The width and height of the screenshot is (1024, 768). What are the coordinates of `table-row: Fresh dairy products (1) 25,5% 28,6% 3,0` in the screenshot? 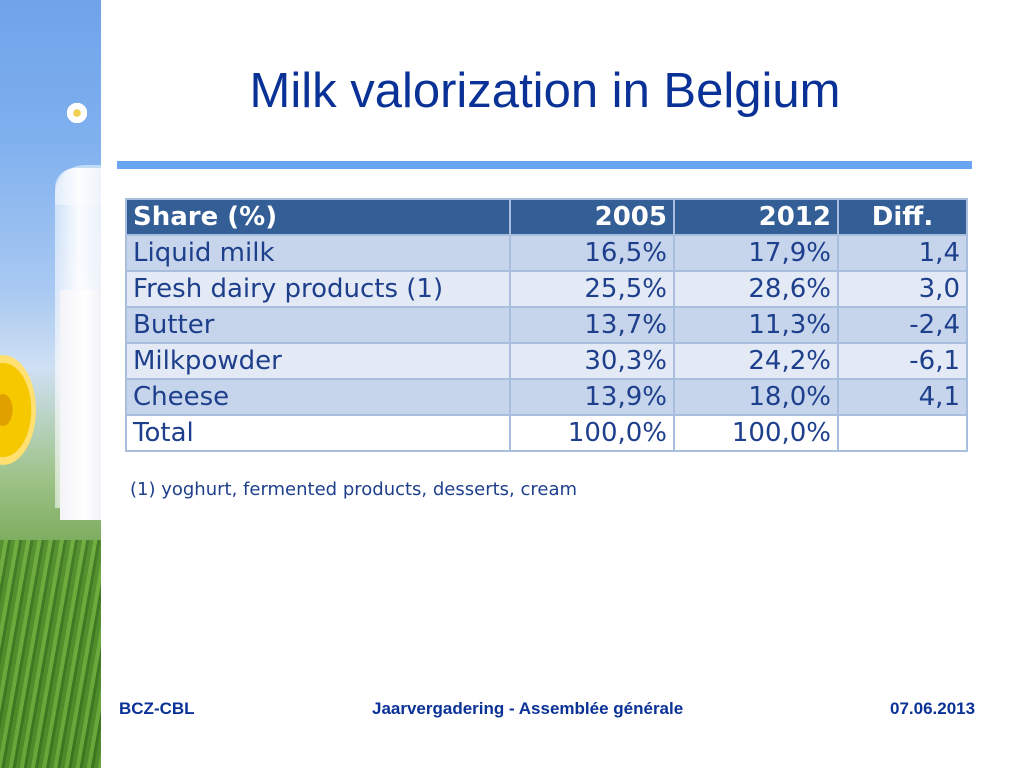 It's located at (546, 289).